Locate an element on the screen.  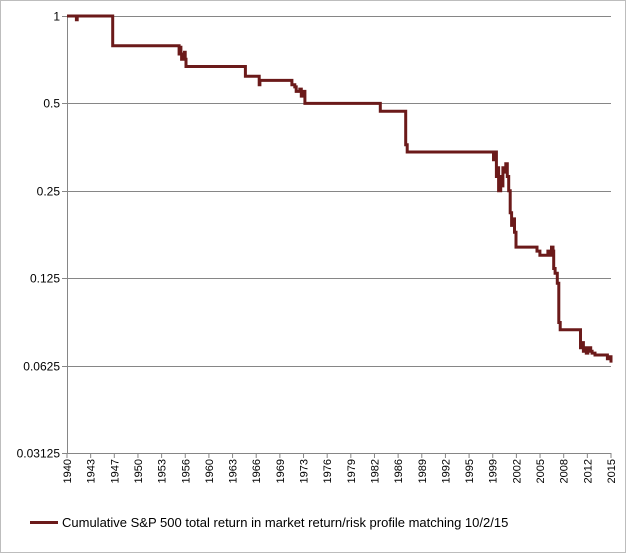
x-tick-label: 1989 is located at coordinates (423, 471).